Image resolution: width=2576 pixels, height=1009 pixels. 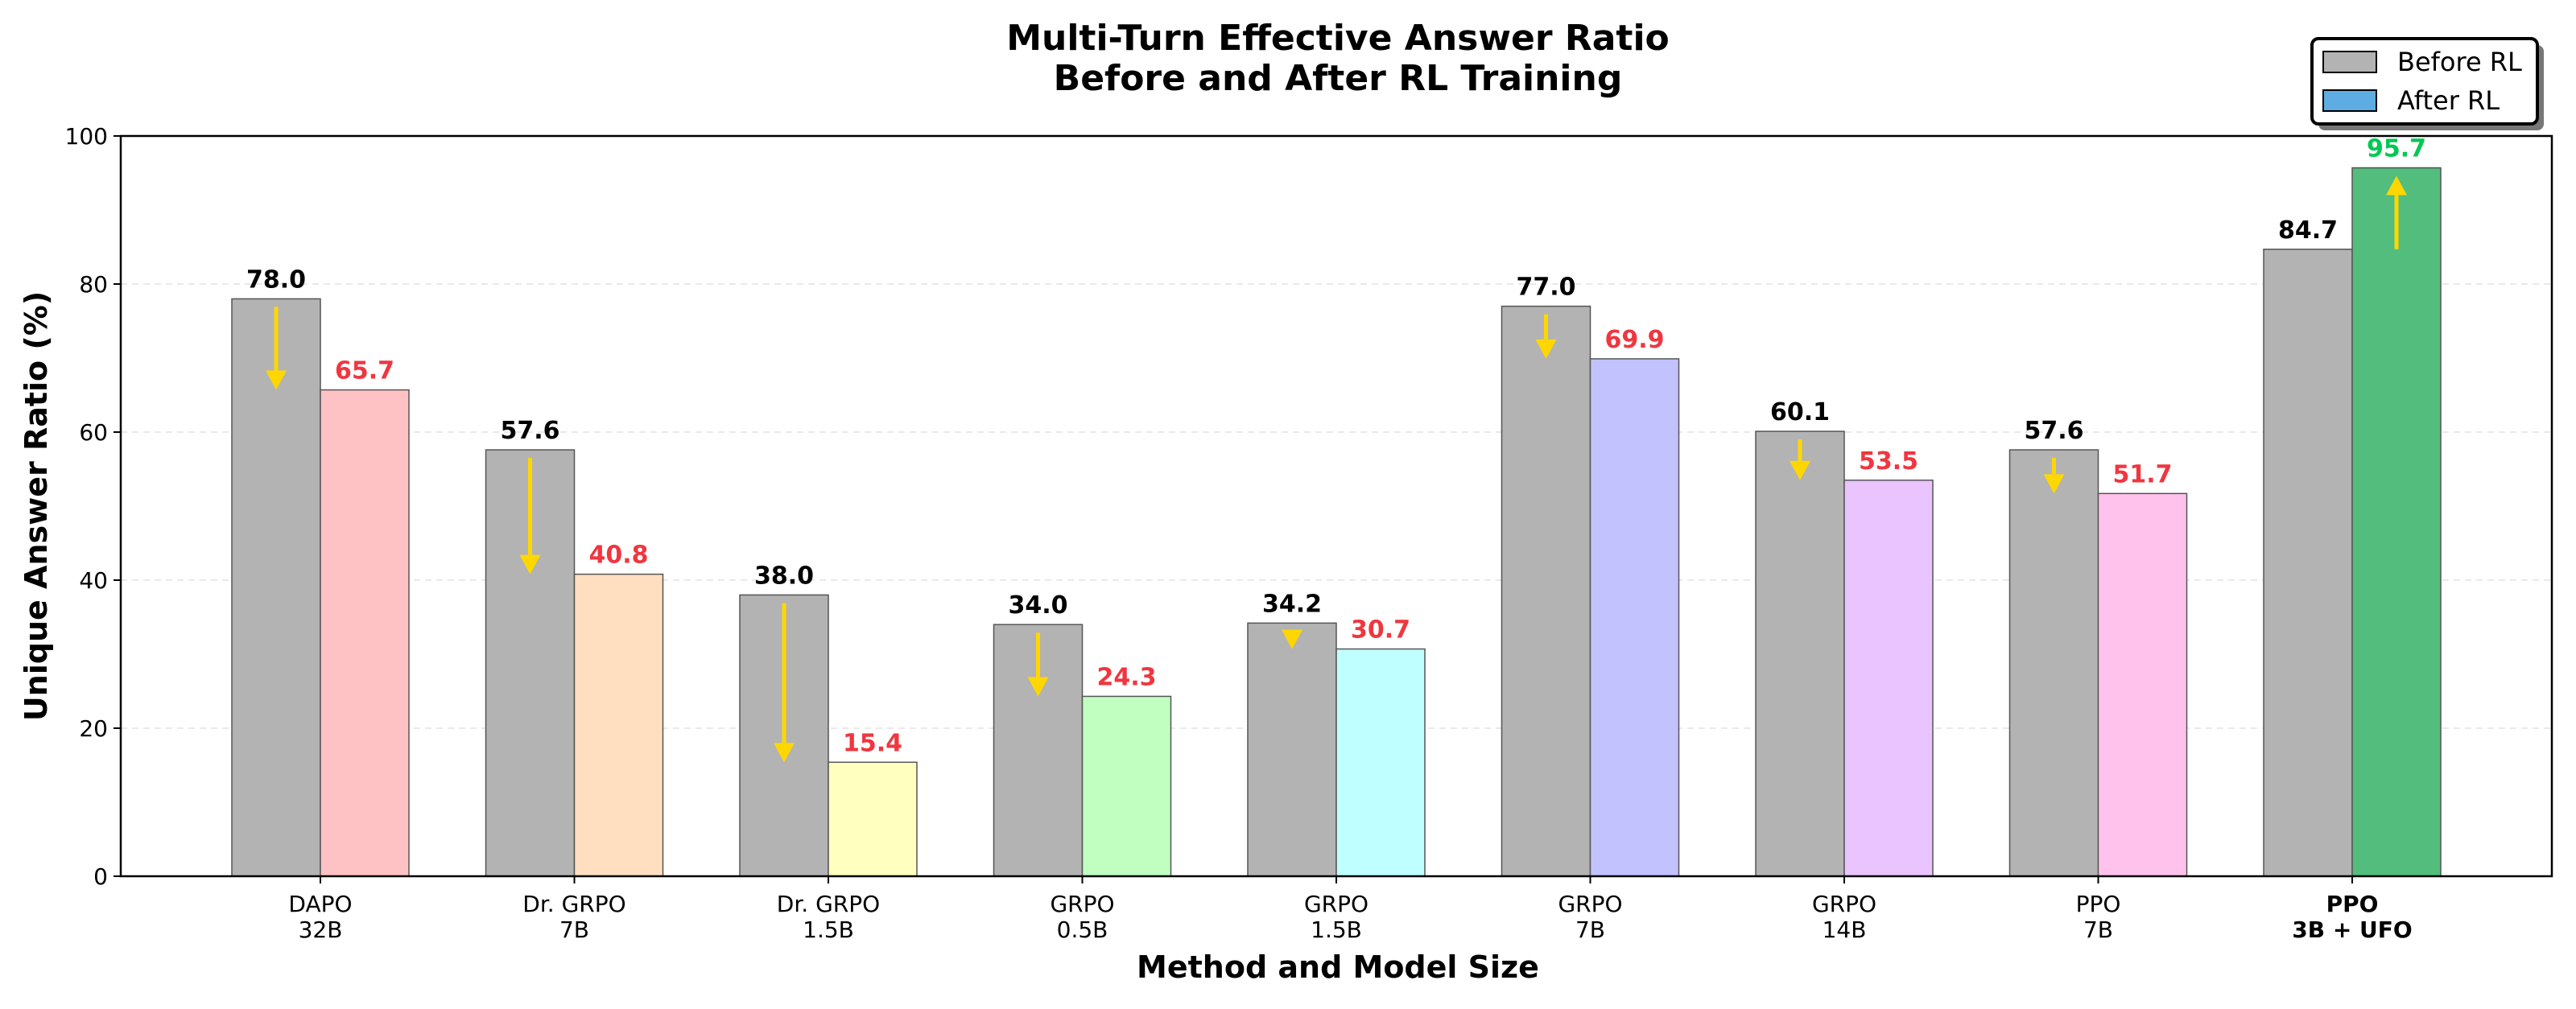 What do you see at coordinates (2459, 62) in the screenshot?
I see `legend-label-before: Before RL` at bounding box center [2459, 62].